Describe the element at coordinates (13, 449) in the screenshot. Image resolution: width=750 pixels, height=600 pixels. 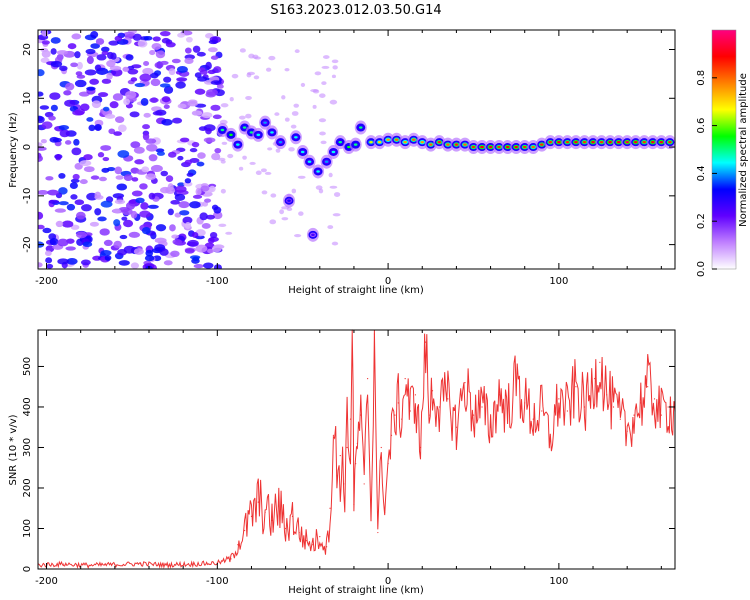
I see `snr-y-label: SNR (10 * v/v)` at that location.